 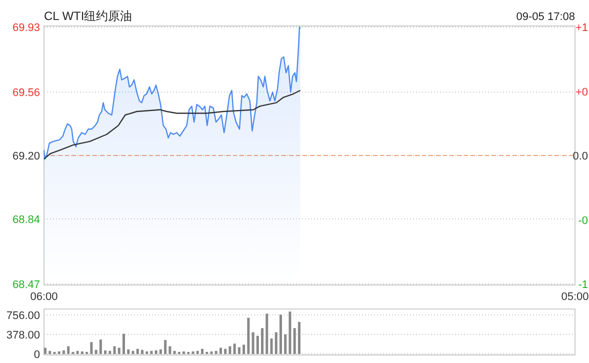 What do you see at coordinates (583, 285) in the screenshot?
I see `text: -1` at bounding box center [583, 285].